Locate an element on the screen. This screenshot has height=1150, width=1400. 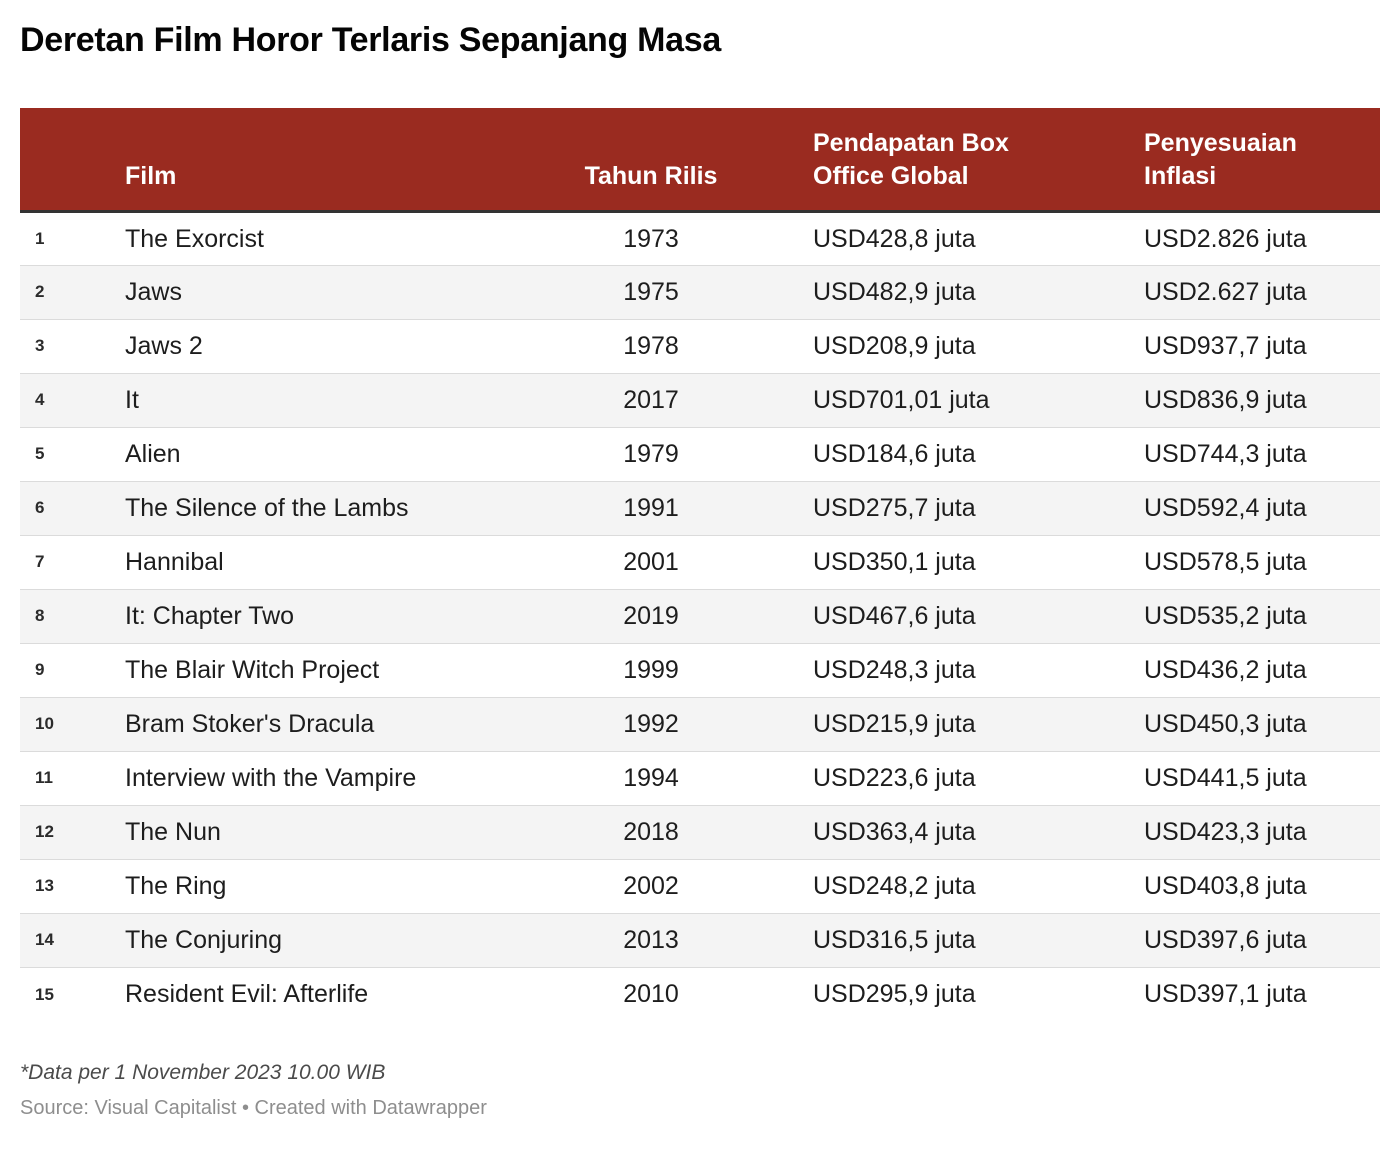
column-header-box-office-label: Pendapatan Box Office Global is located at coordinates (911, 160).